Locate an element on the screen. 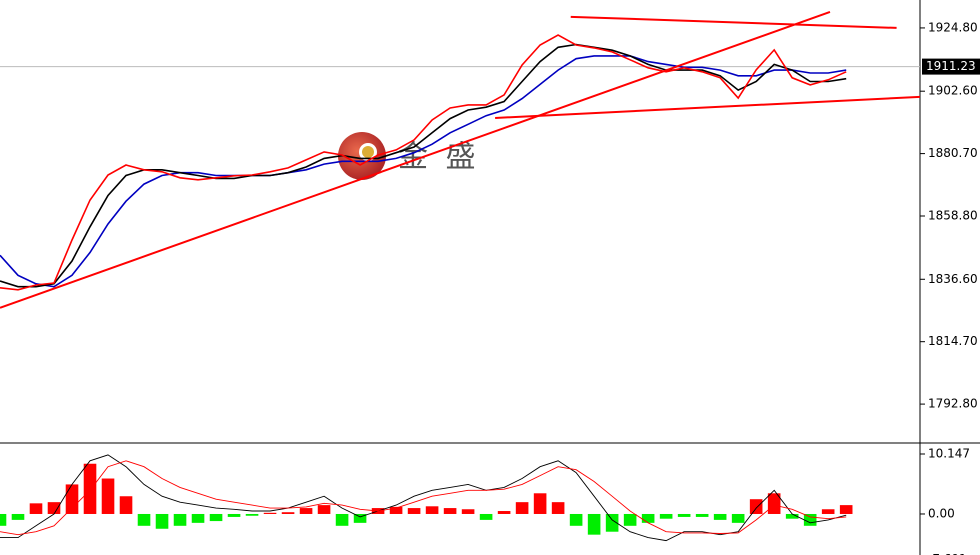 Image resolution: width=980 pixels, height=555 pixels. current-price-label: 1911.23 is located at coordinates (951, 66).